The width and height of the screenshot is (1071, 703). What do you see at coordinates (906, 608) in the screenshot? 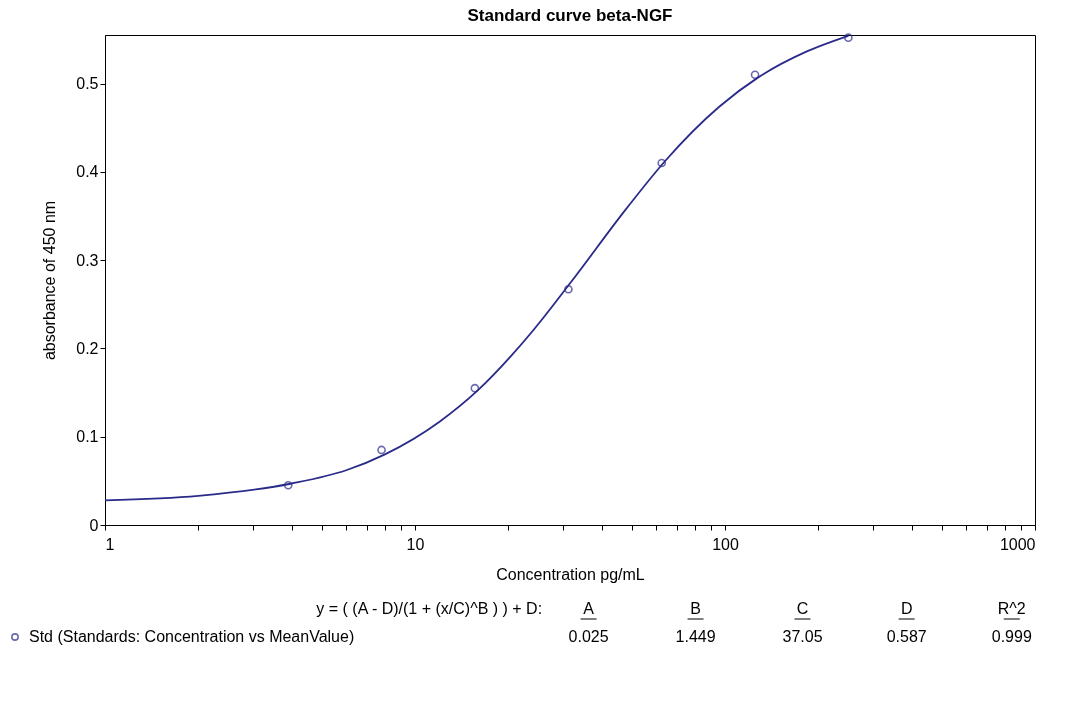
I see `text: D` at bounding box center [906, 608].